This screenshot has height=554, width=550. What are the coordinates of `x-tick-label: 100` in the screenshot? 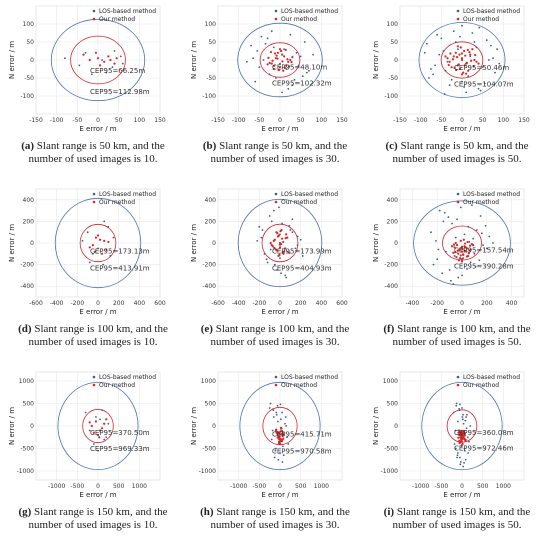 It's located at (504, 120).